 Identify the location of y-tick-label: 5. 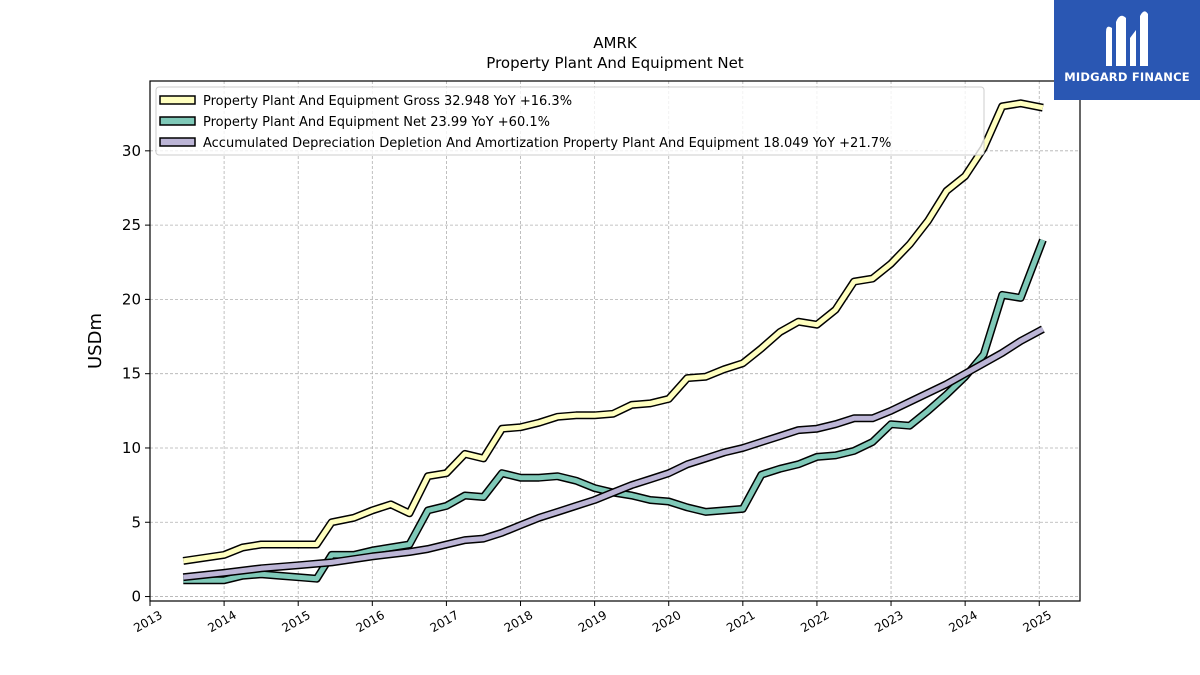
(136, 522).